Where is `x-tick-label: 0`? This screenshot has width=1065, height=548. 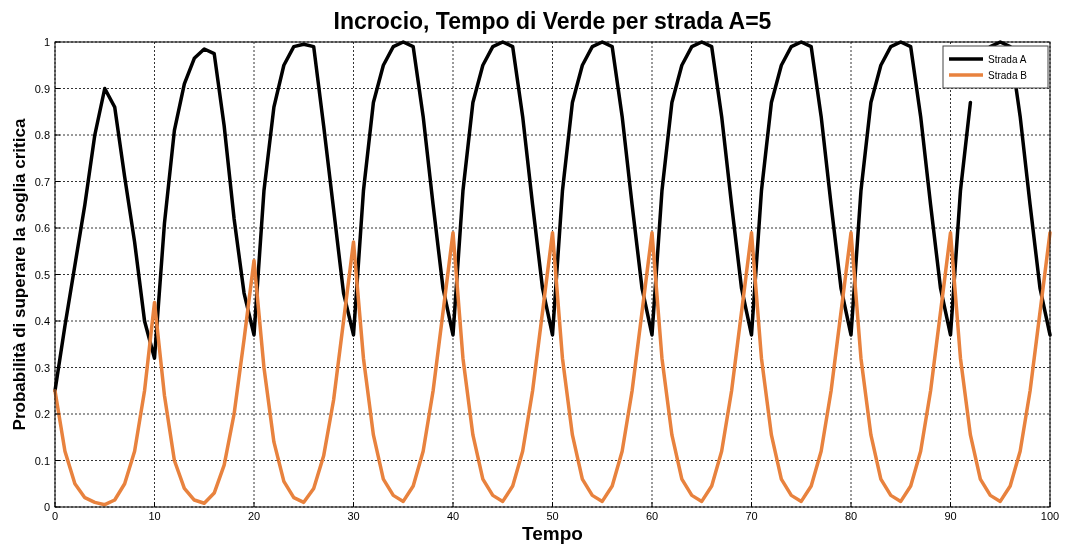
x-tick-label: 0 is located at coordinates (55, 516).